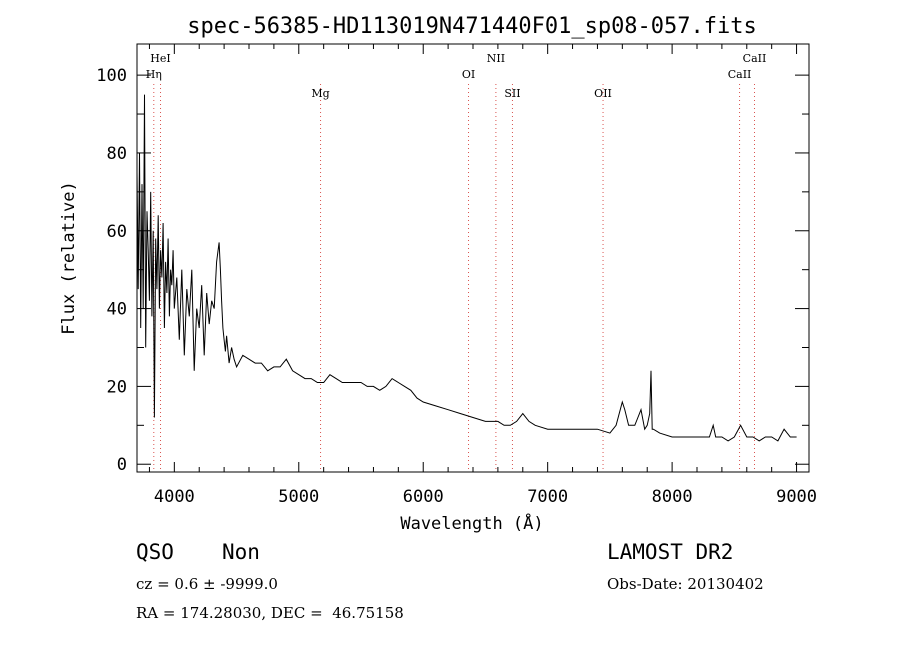  Describe the element at coordinates (155, 552) in the screenshot. I see `object-class: QSO` at that location.